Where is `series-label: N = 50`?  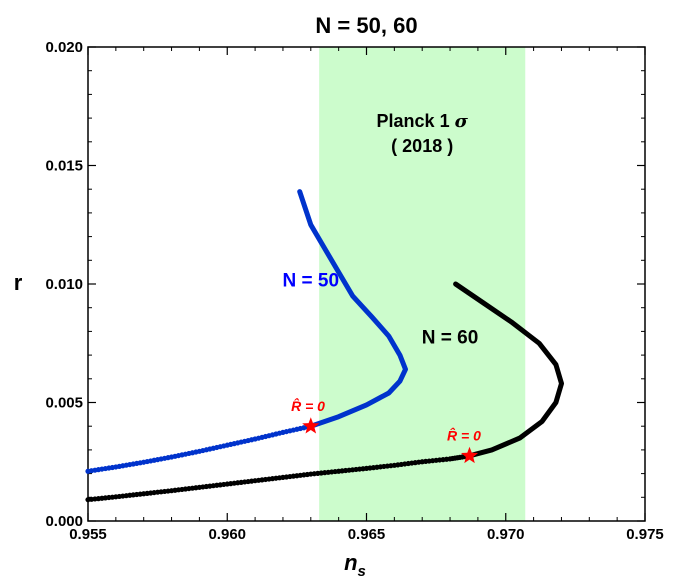
series-label: N = 50 is located at coordinates (311, 280).